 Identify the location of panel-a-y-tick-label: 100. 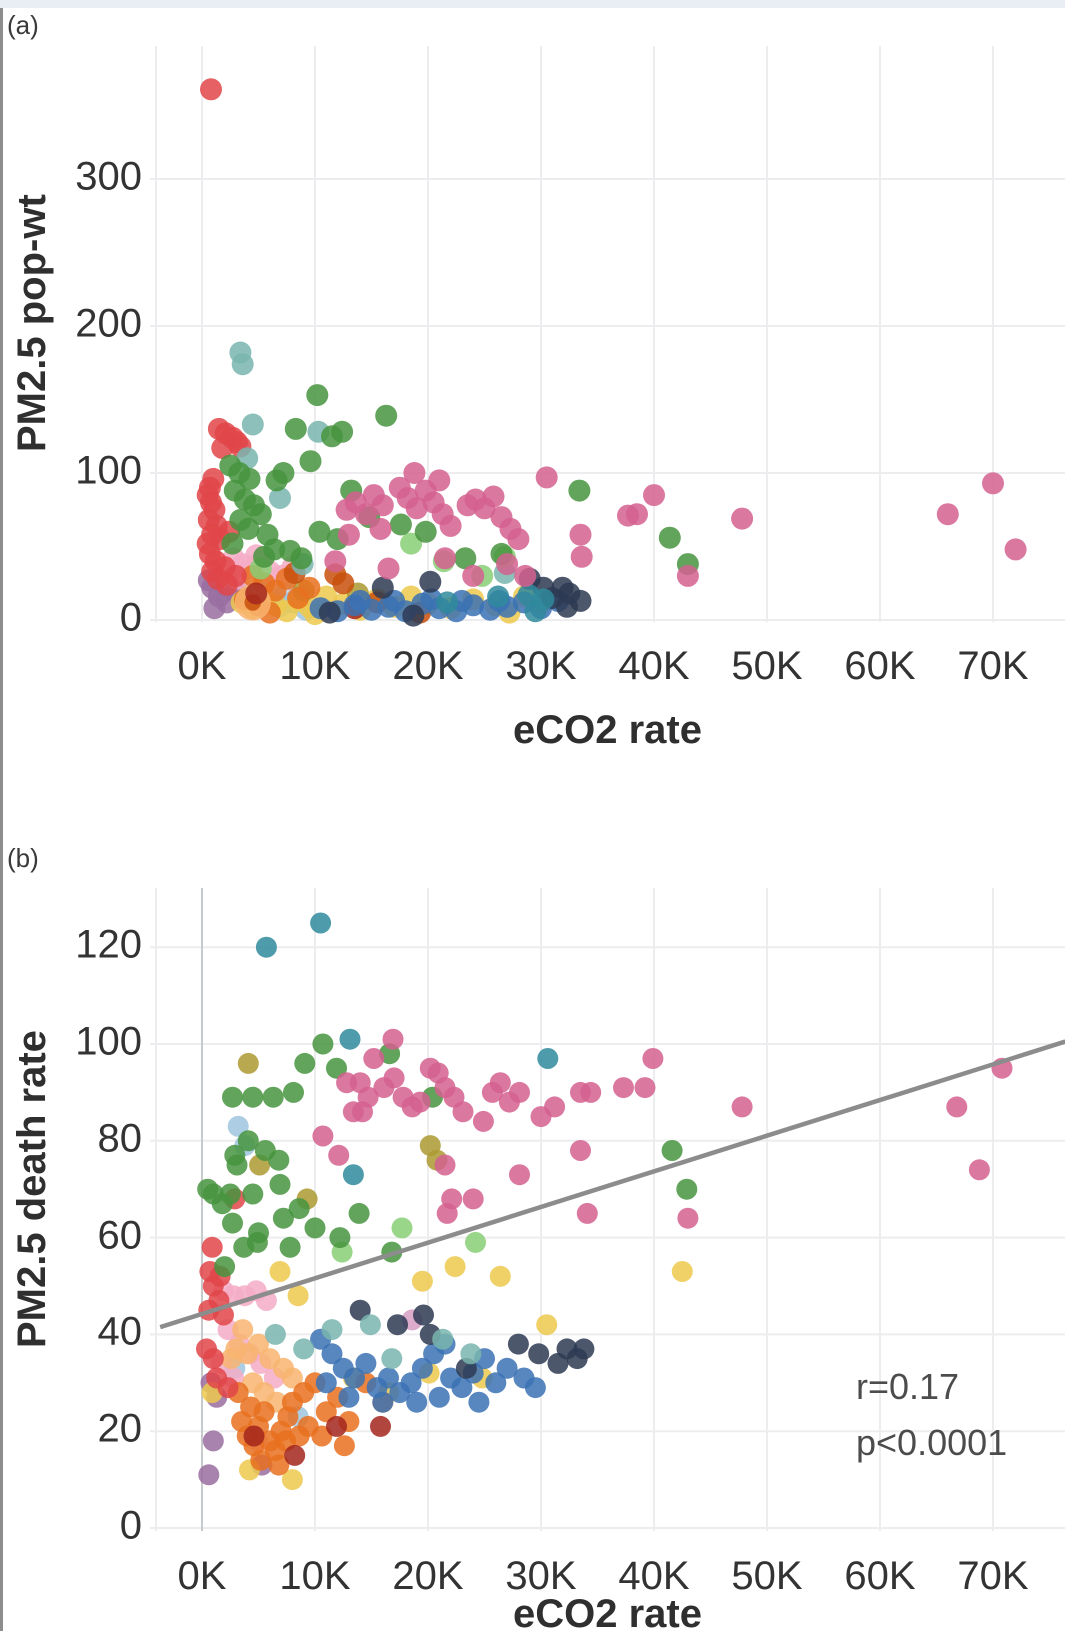
(108, 470).